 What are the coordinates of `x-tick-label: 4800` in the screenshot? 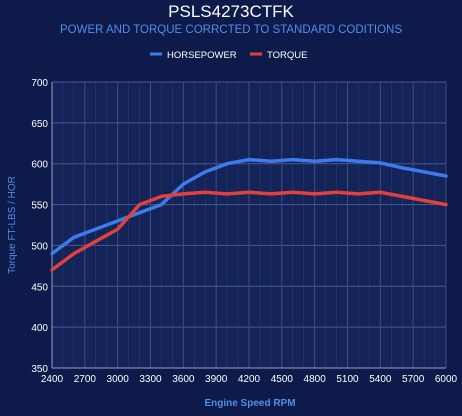 It's located at (315, 379).